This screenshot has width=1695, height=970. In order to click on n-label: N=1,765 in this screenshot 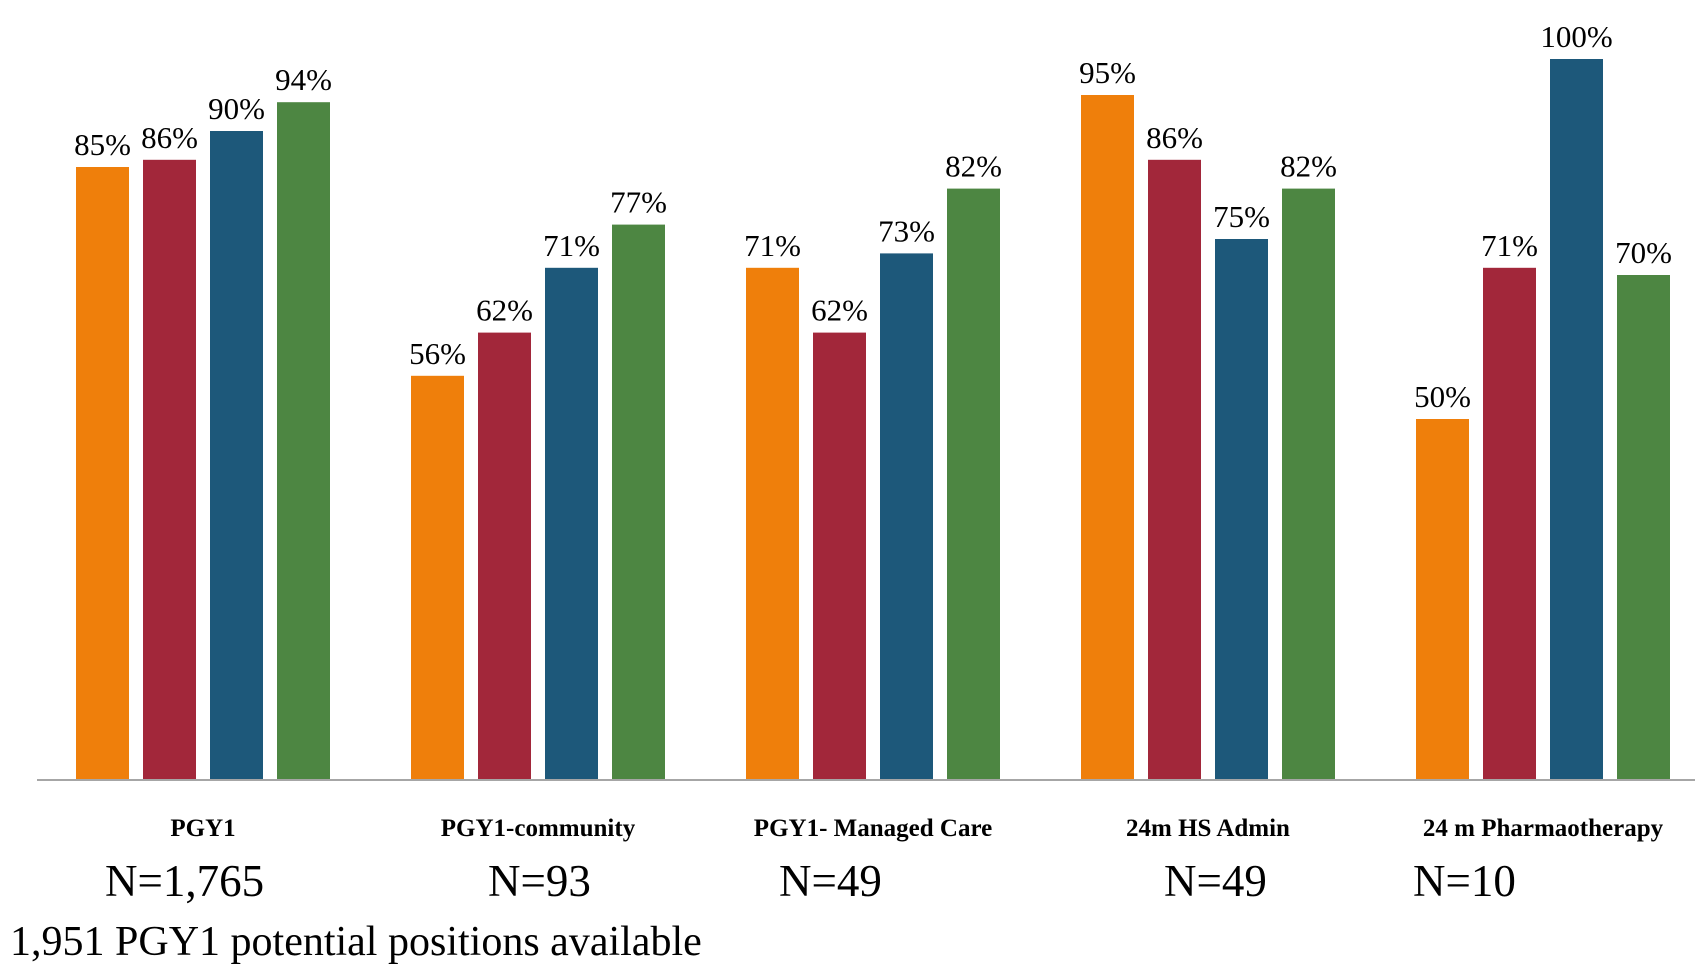, I will do `click(185, 881)`.